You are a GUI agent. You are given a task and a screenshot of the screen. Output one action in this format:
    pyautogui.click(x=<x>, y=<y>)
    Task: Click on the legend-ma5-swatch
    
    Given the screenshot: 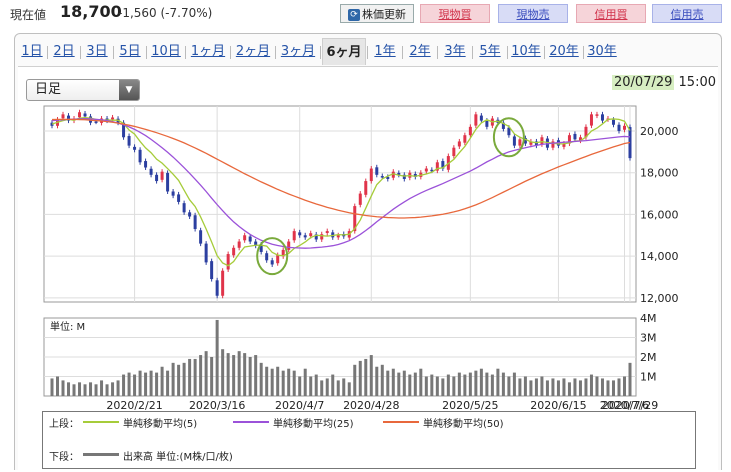 What is the action you would take?
    pyautogui.click(x=101, y=422)
    